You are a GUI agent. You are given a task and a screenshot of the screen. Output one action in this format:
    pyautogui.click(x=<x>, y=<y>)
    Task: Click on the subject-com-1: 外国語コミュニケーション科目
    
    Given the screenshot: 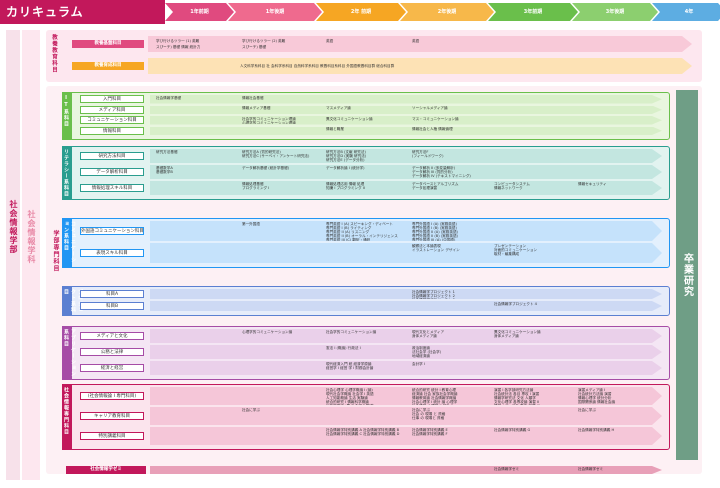 What is the action you would take?
    pyautogui.click(x=112, y=231)
    